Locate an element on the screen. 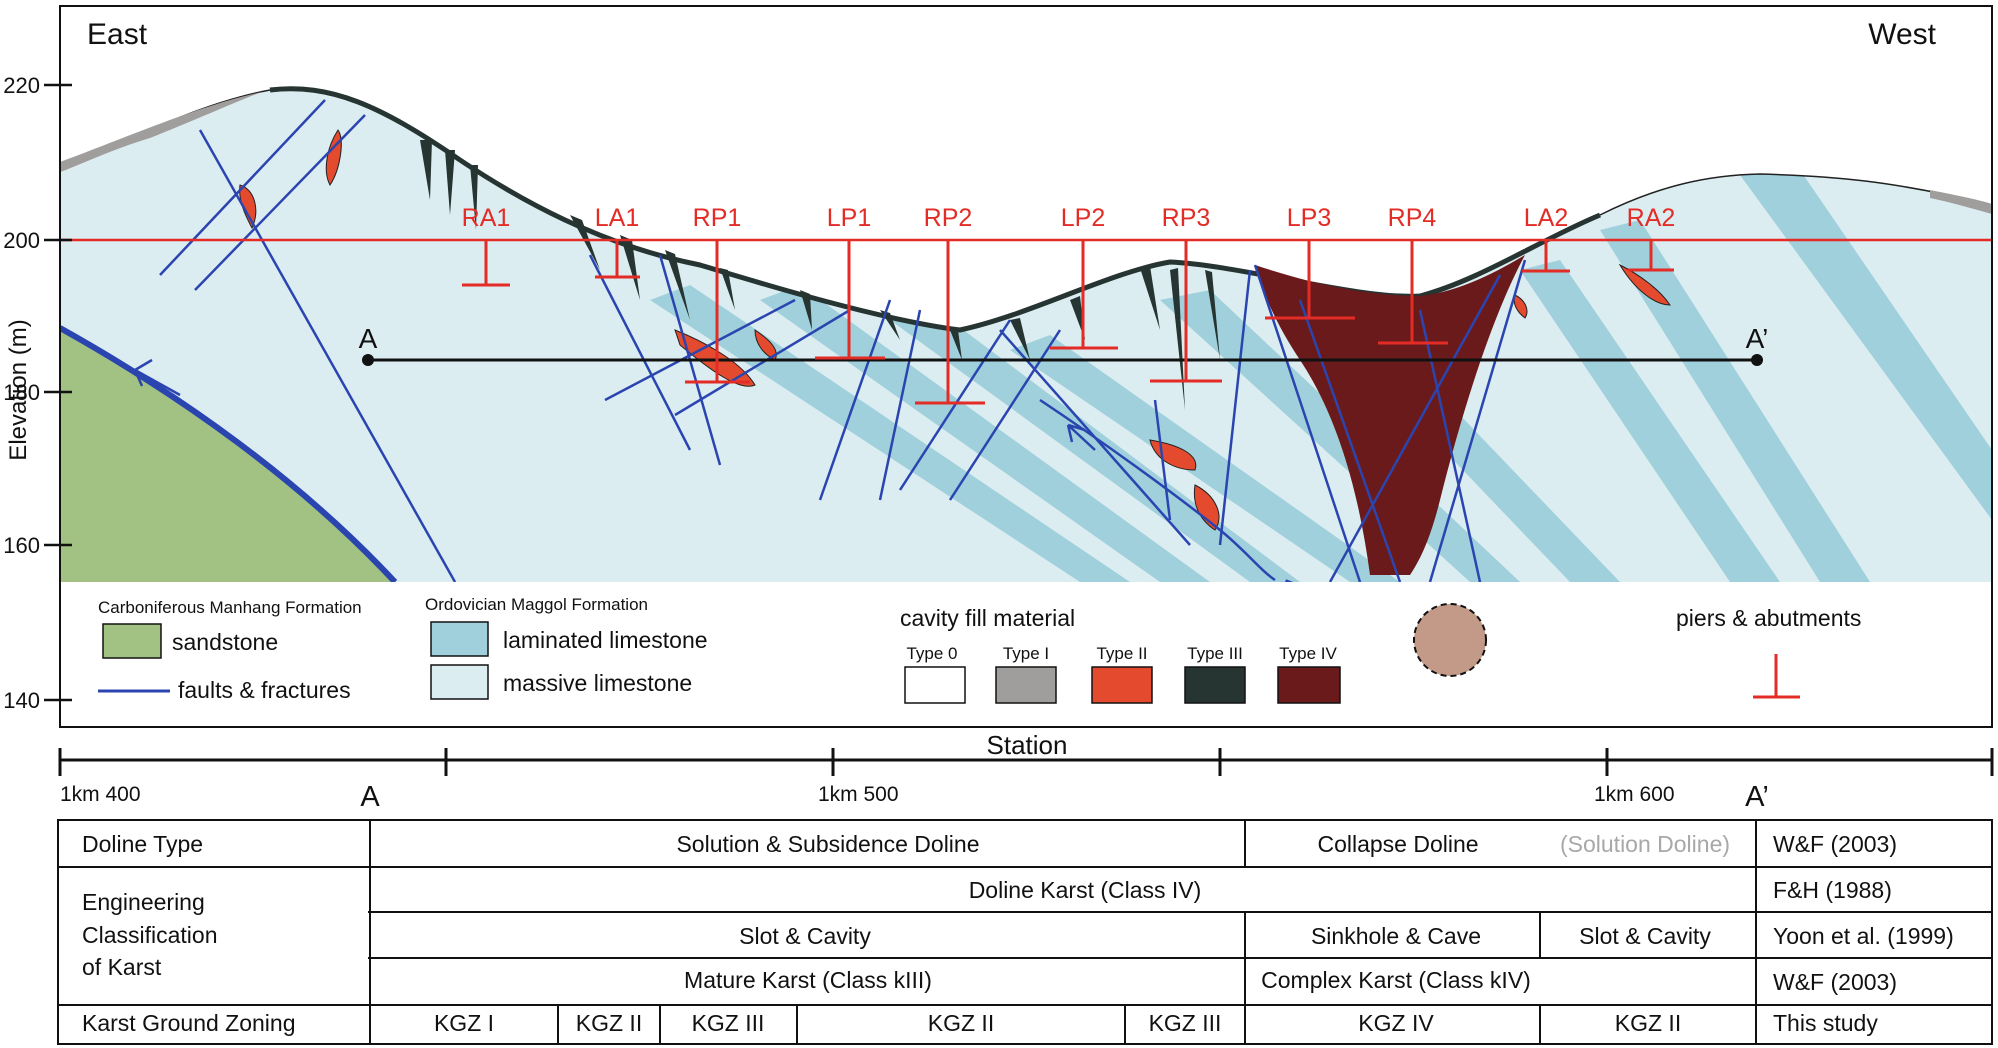 This screenshot has height=1048, width=1998. legend-type2: Type II is located at coordinates (1121, 653).